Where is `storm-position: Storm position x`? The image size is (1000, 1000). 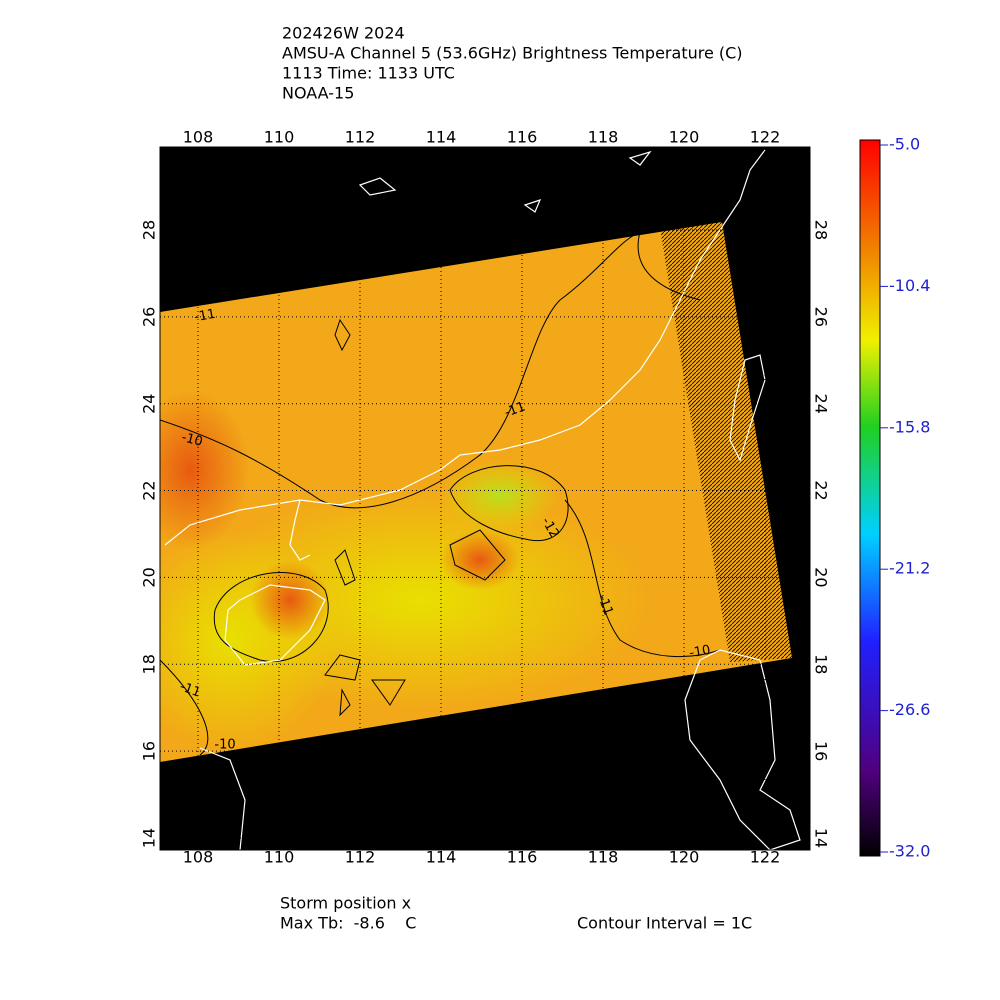
storm-position: Storm position x is located at coordinates (345, 903).